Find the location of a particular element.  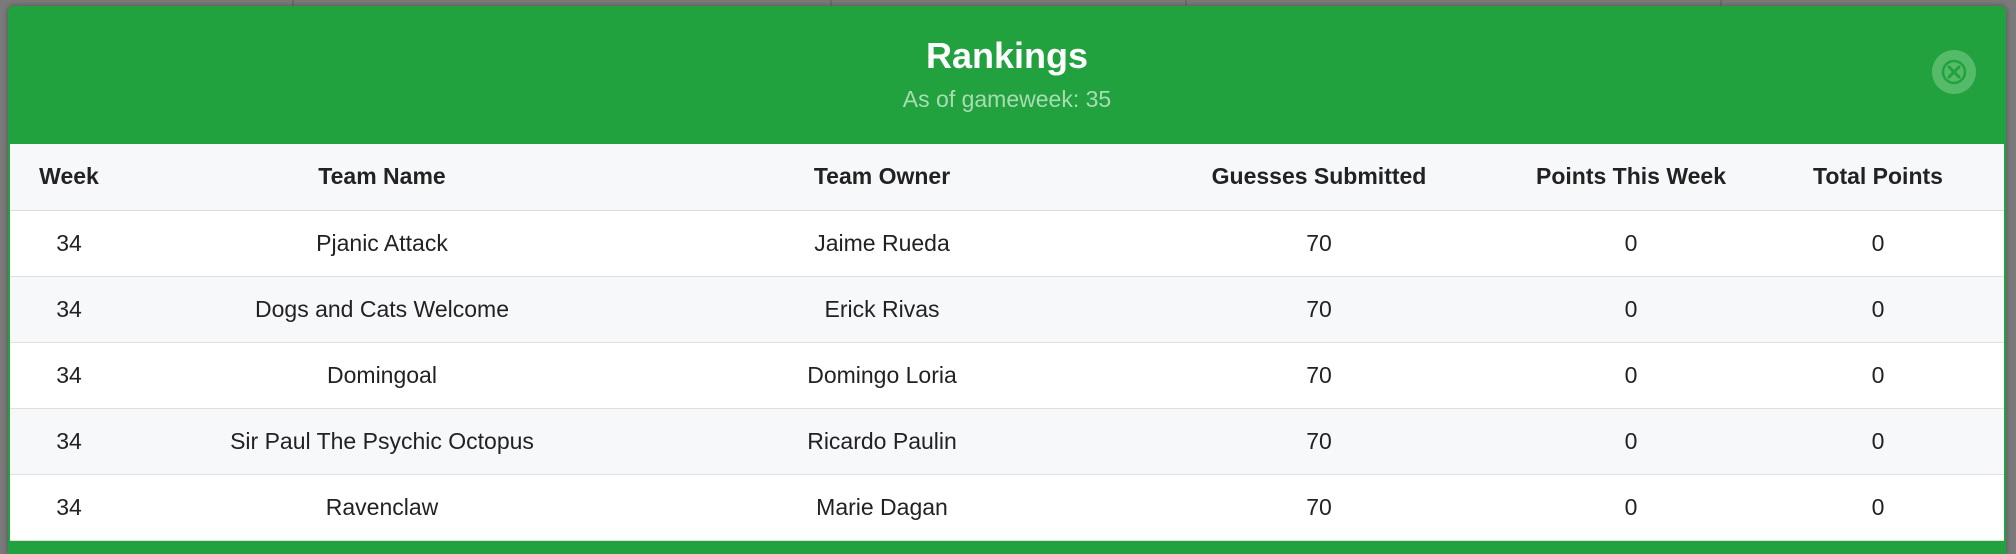

close-button is located at coordinates (1954, 72).